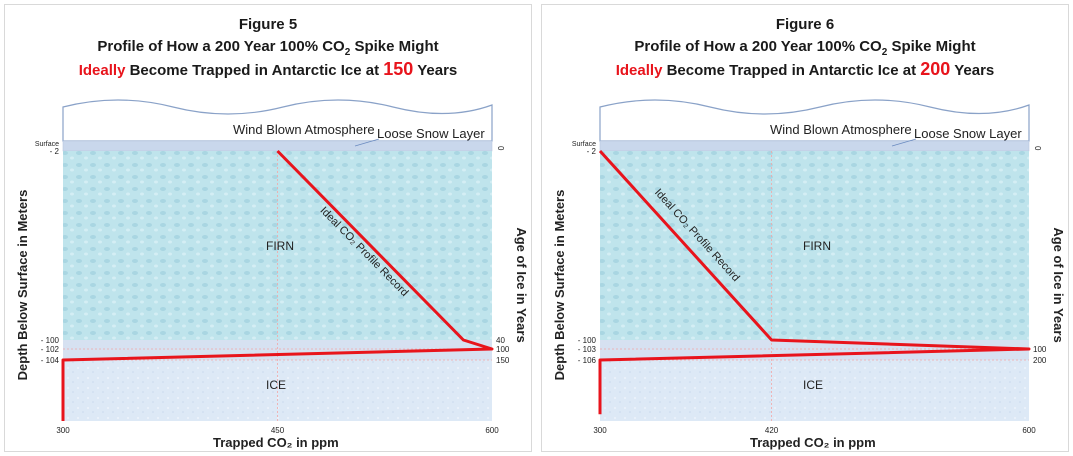 Image resolution: width=1073 pixels, height=456 pixels. Describe the element at coordinates (1040, 360) in the screenshot. I see `age-tick-label: 200` at that location.